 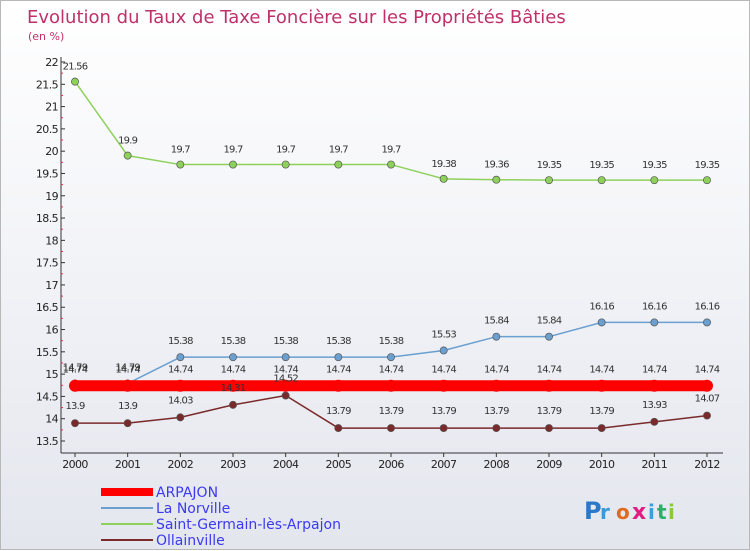 I want to click on logo-letter: r, so click(x=605, y=512).